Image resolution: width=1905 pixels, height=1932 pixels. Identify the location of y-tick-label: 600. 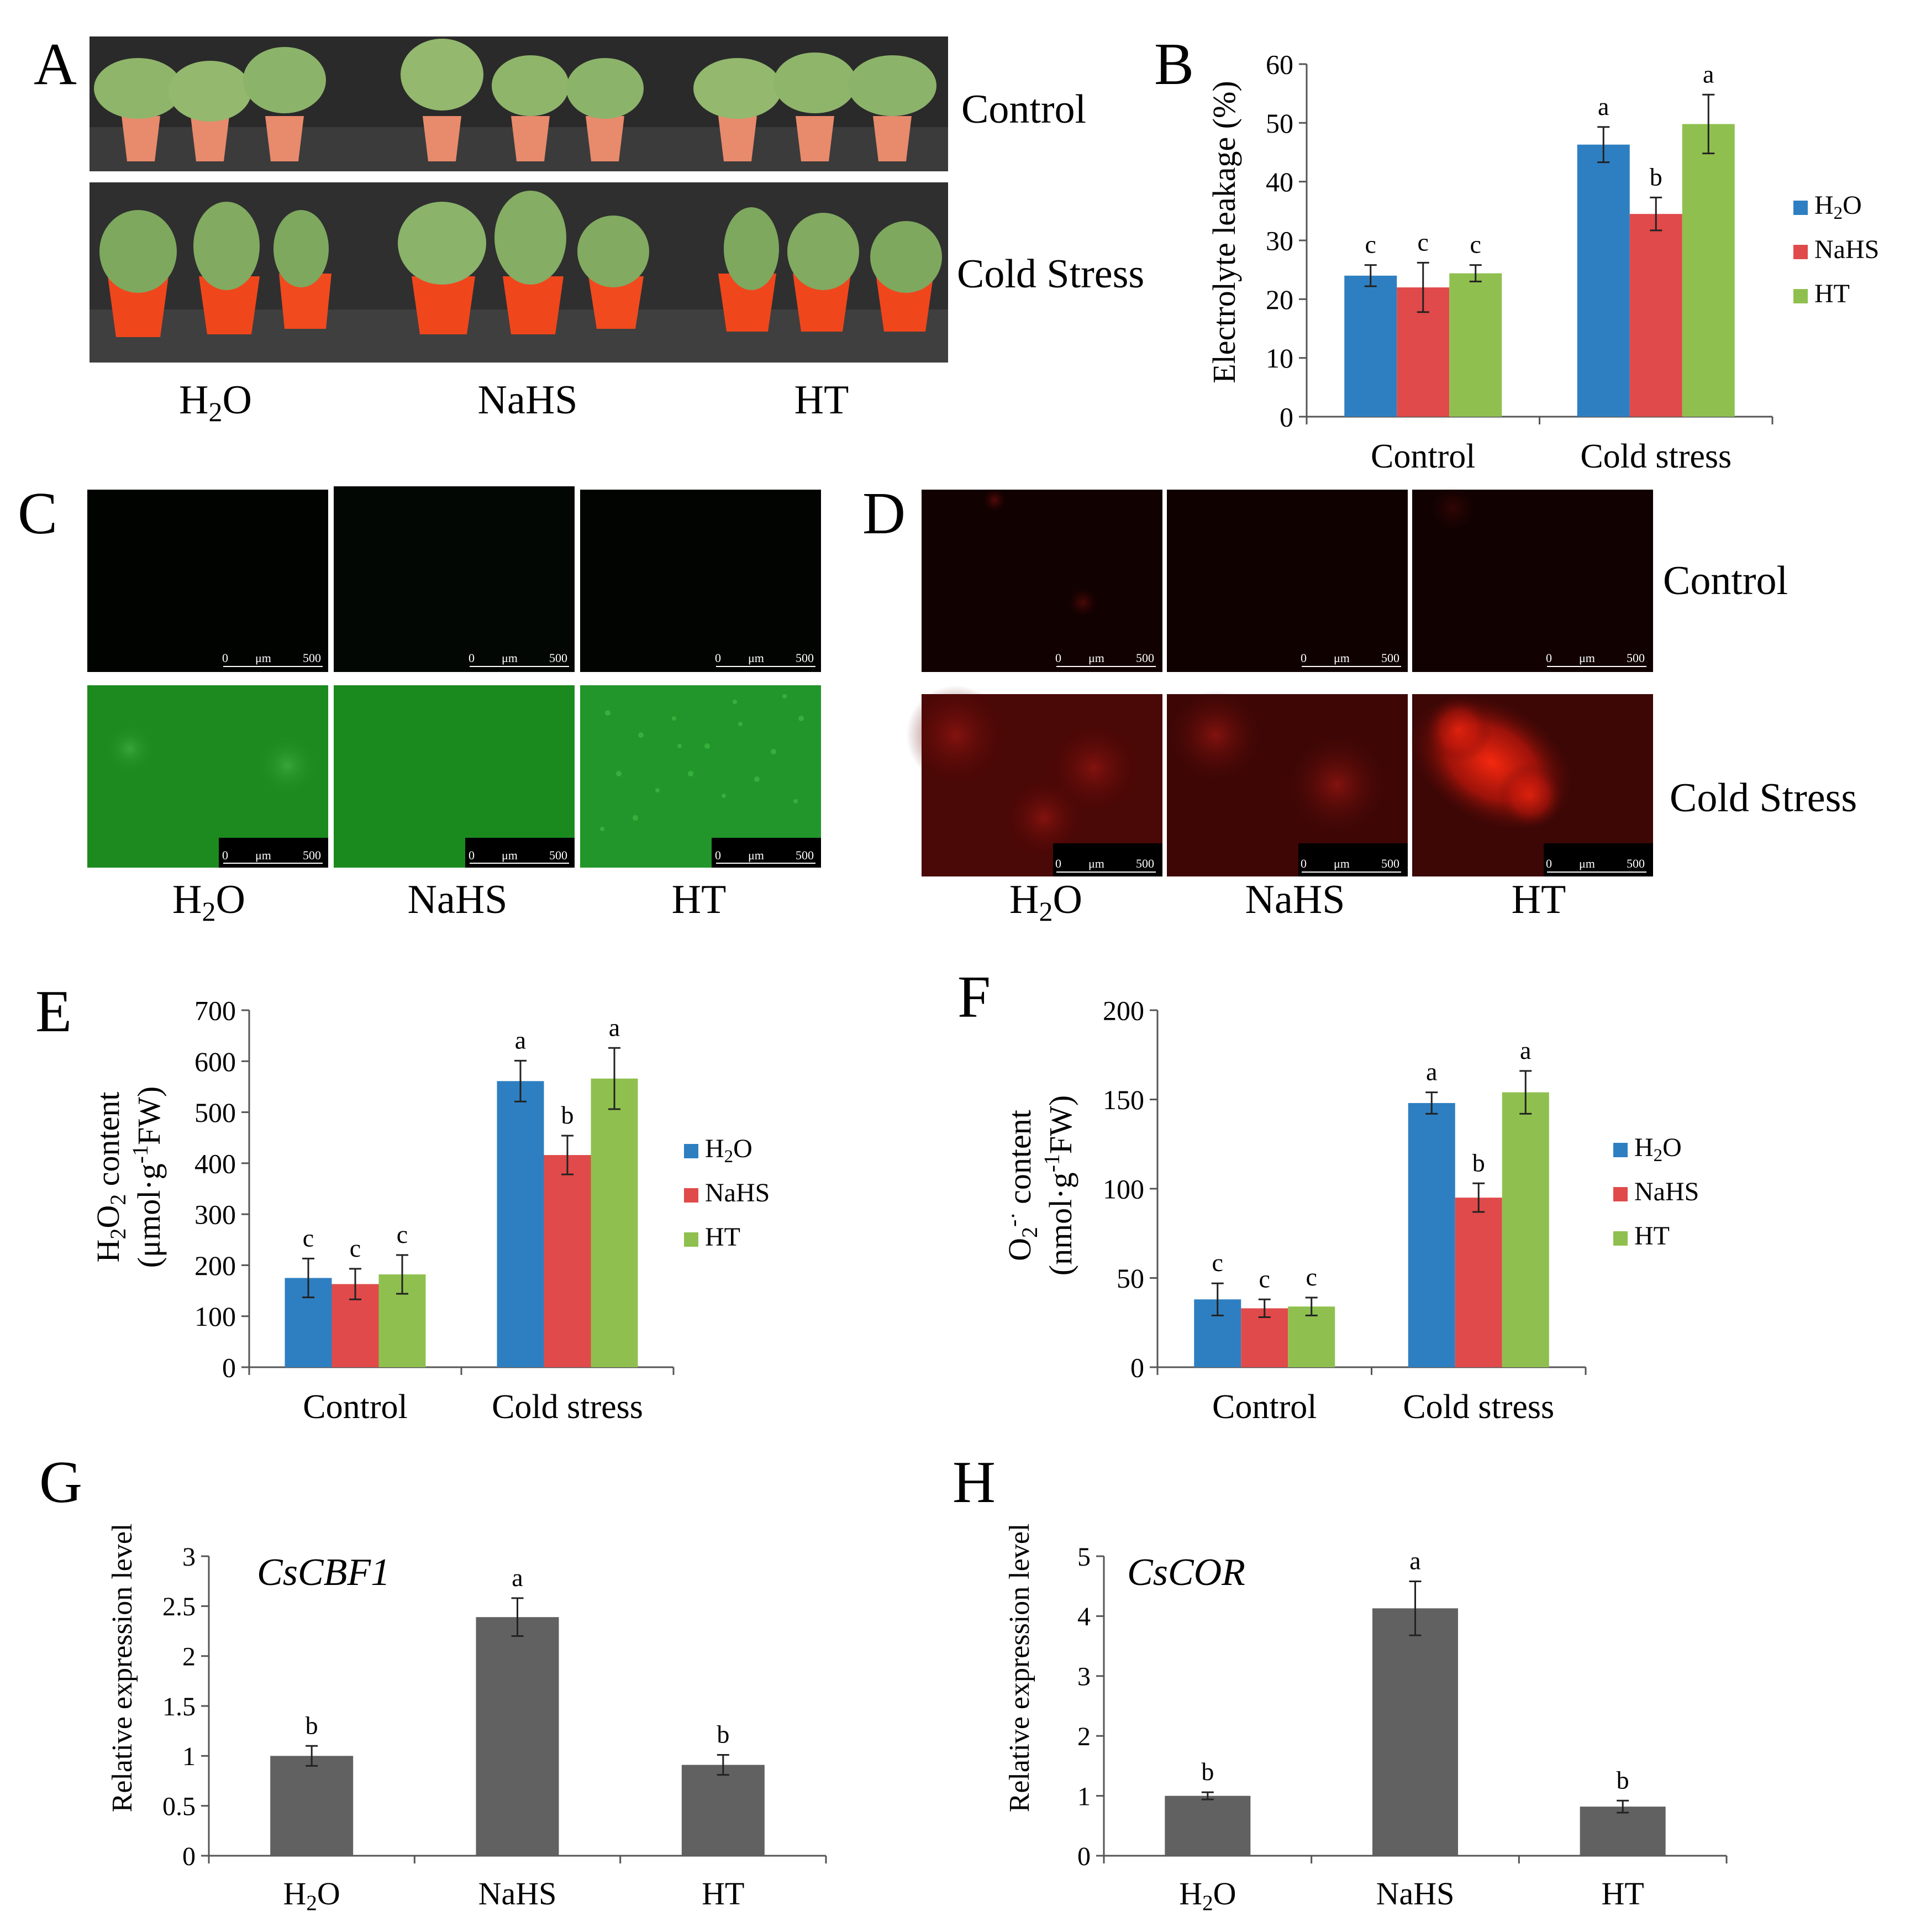
(215, 1062).